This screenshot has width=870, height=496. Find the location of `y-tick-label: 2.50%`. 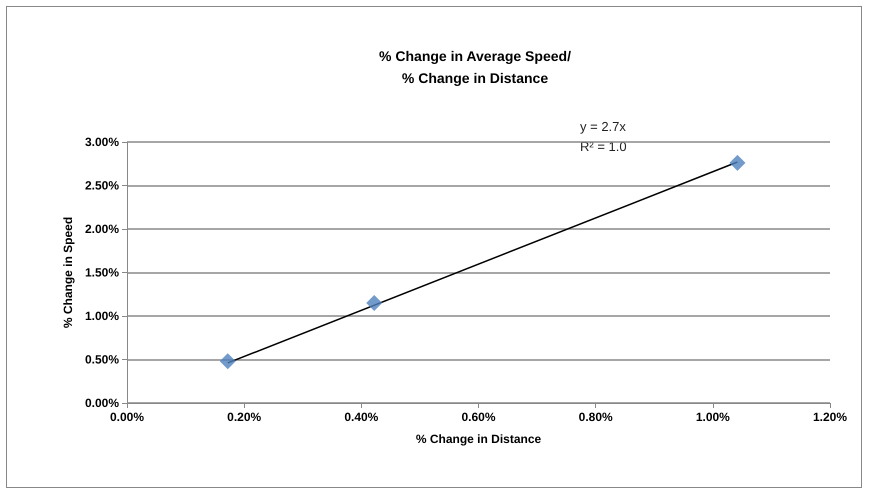

y-tick-label: 2.50% is located at coordinates (102, 185).